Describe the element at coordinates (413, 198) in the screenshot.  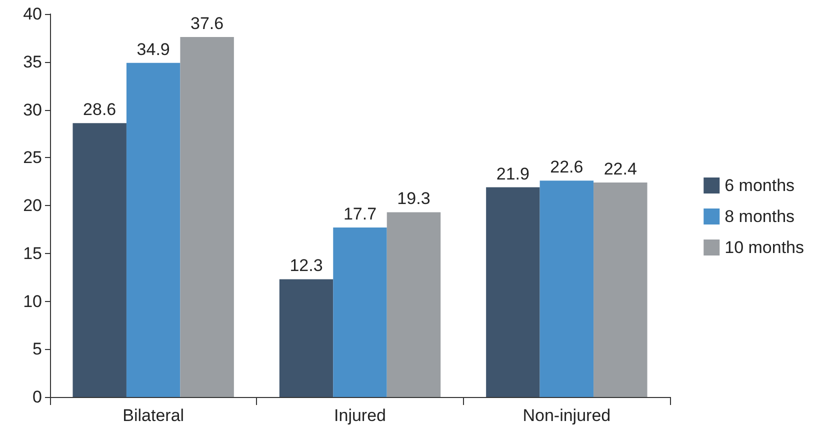
I see `data-label: 19.3` at that location.